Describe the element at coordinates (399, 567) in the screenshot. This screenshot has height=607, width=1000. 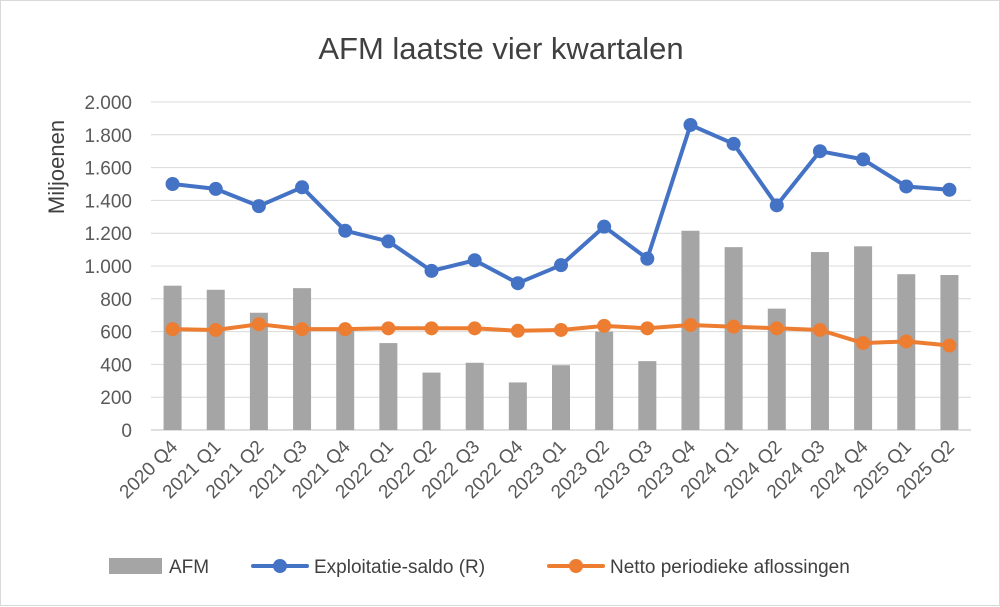
I see `legend-label: Exploitatie-saldo (R)` at that location.